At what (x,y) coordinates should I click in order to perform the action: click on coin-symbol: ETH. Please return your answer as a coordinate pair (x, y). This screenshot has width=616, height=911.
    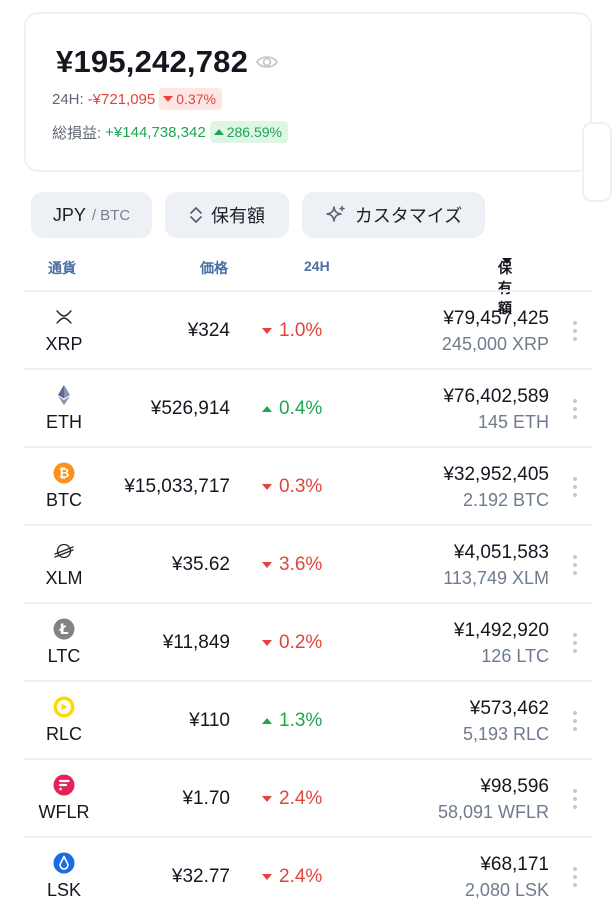
    Looking at the image, I should click on (64, 422).